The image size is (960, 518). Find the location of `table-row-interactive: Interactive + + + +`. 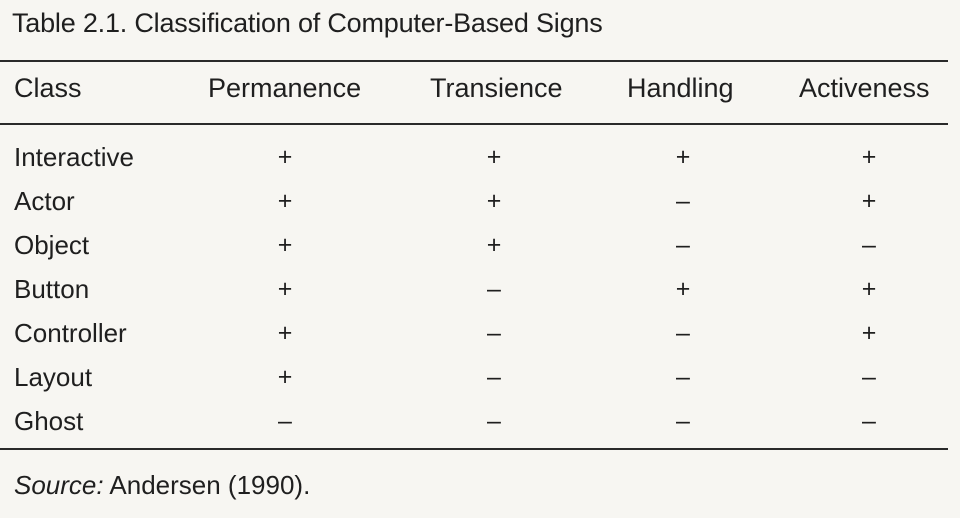

table-row-interactive: Interactive + + + + is located at coordinates (480, 160).